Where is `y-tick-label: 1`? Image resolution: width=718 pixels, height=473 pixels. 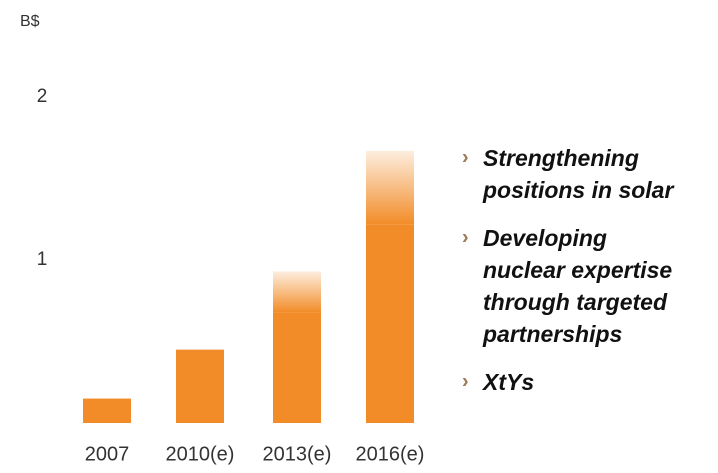 y-tick-label: 1 is located at coordinates (42, 259).